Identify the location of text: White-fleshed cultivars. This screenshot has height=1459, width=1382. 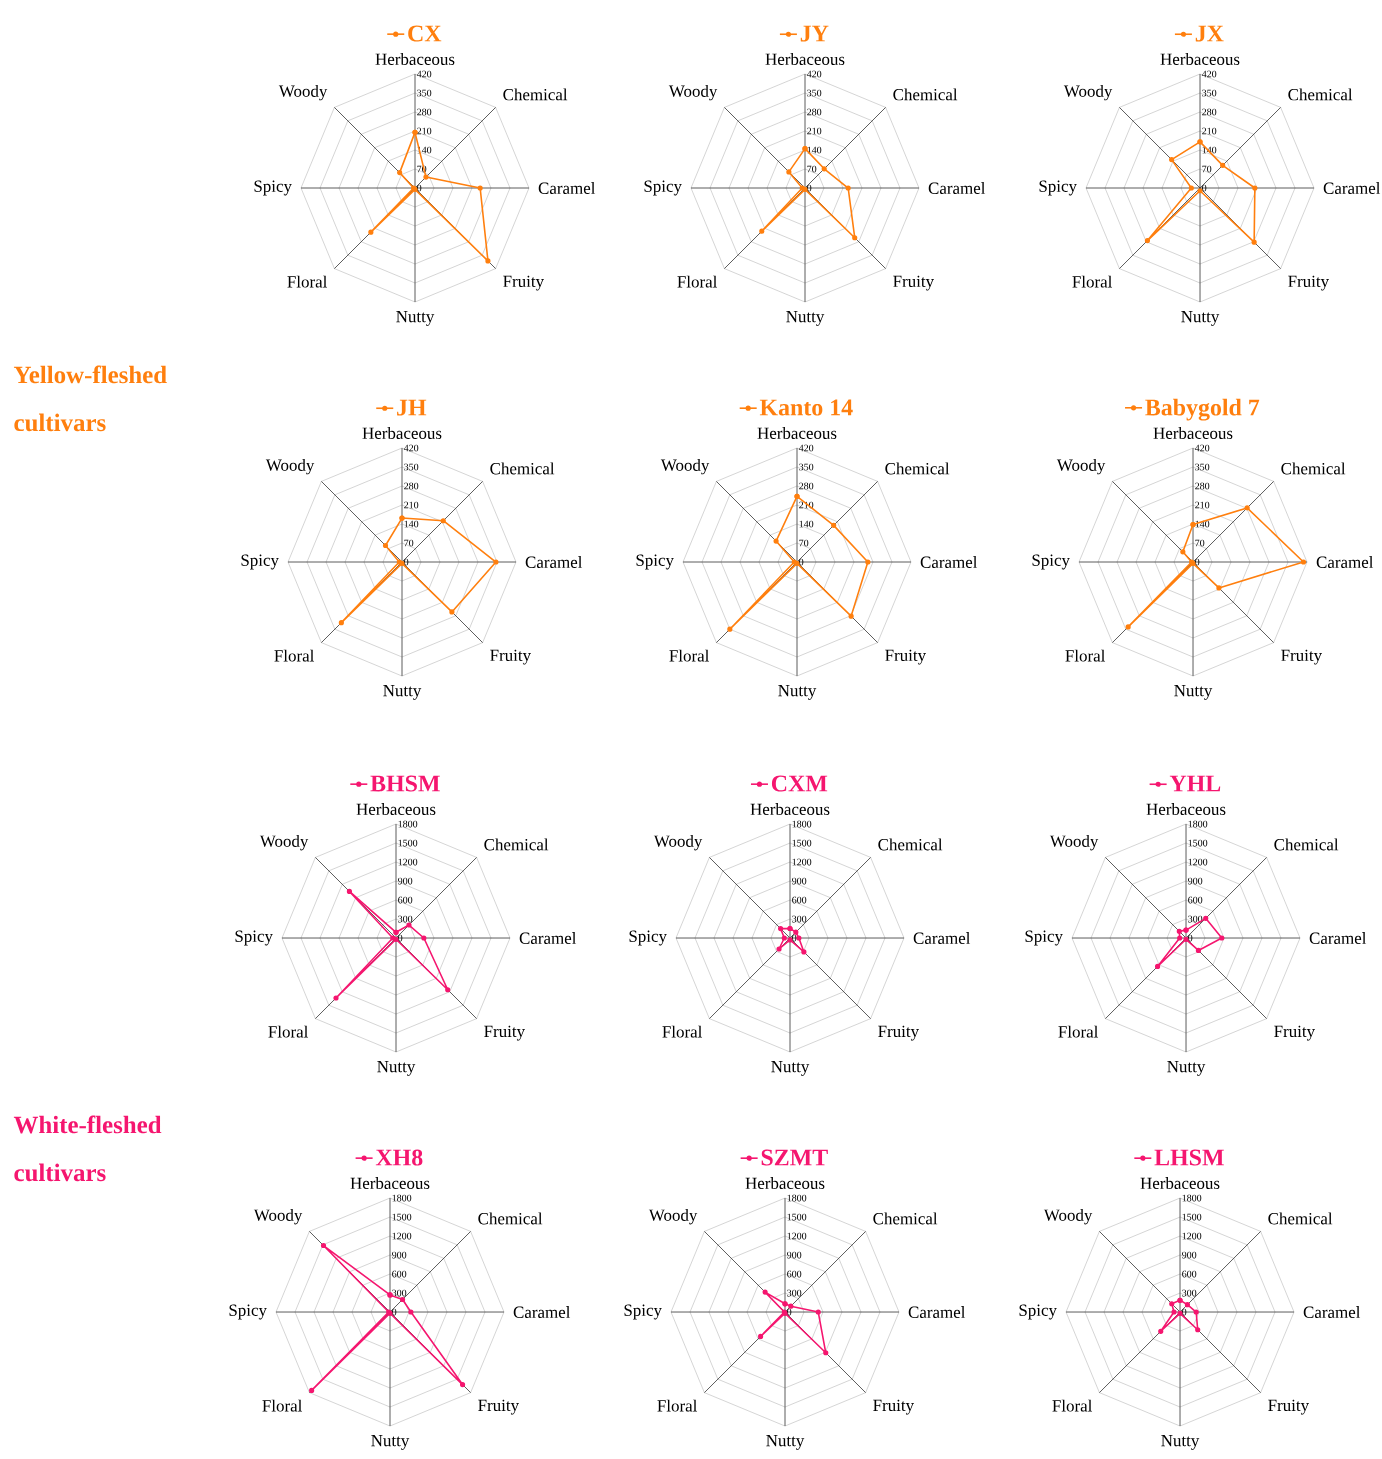
(87, 1148).